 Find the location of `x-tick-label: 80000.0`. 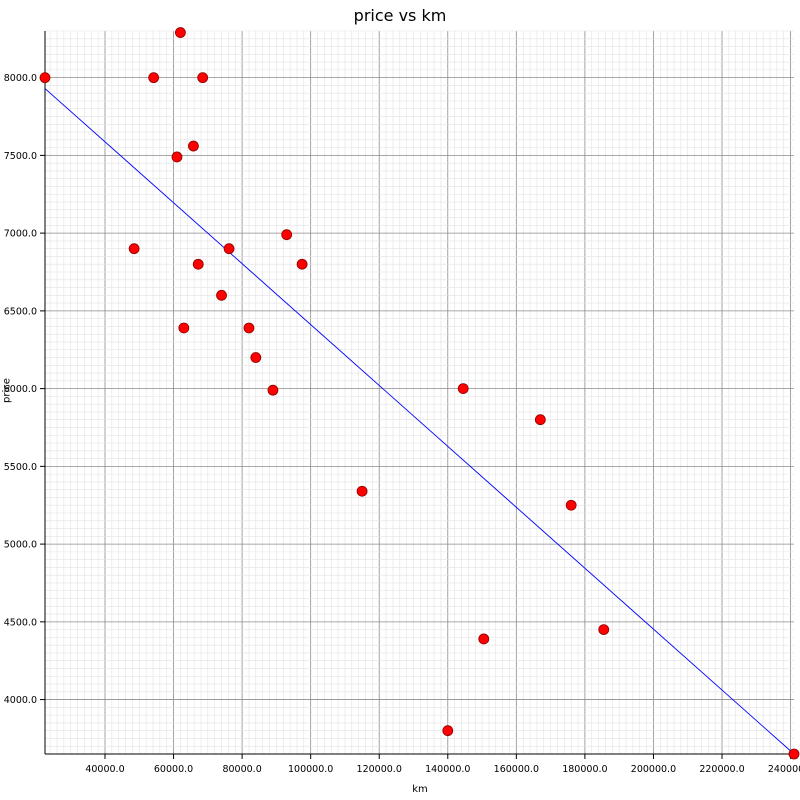

x-tick-label: 80000.0 is located at coordinates (241, 769).